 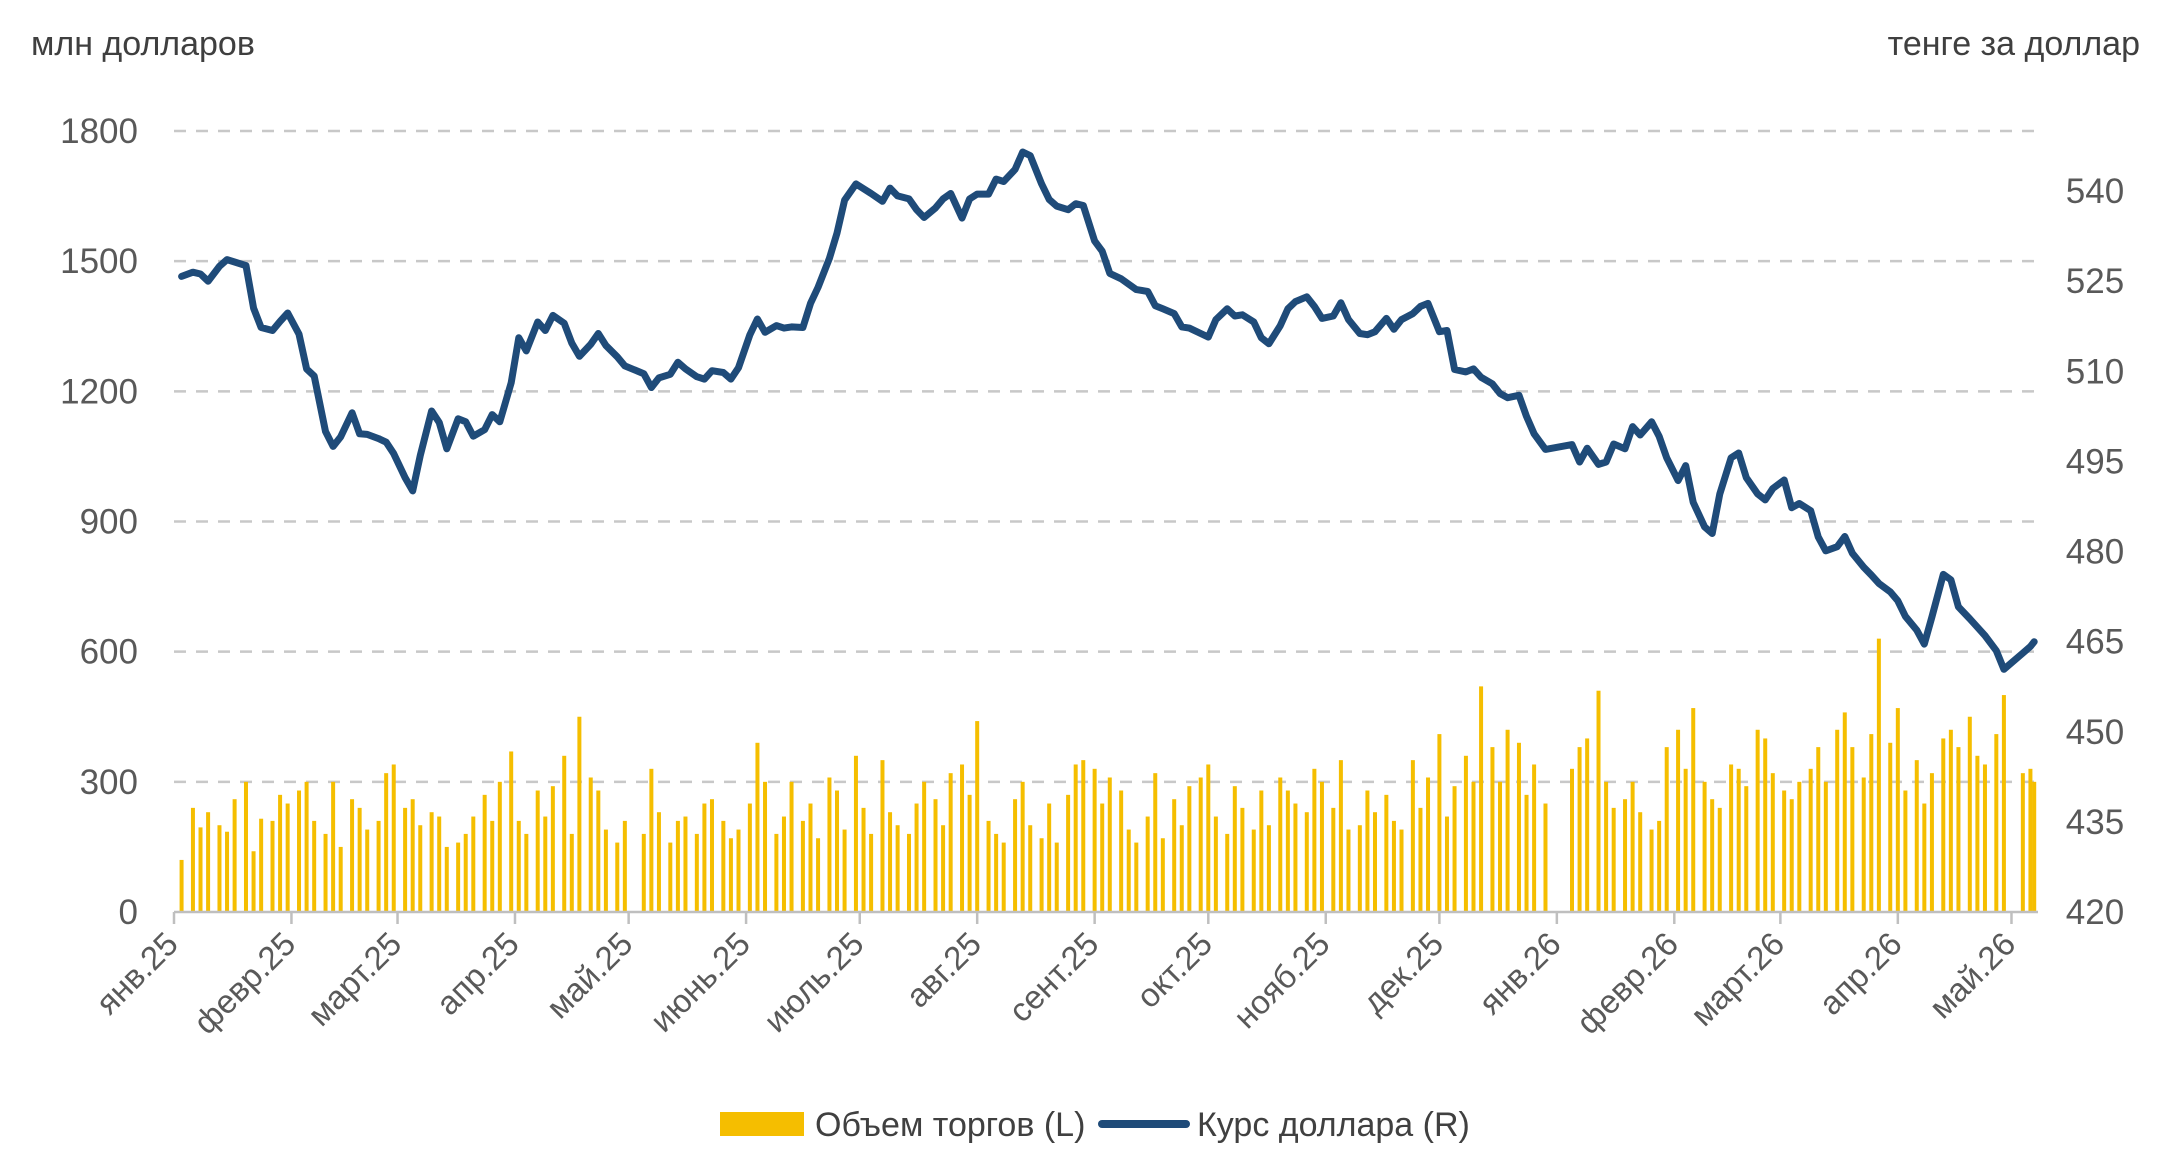 What do you see at coordinates (700, 982) in the screenshot?
I see `x-tick-label: июнь.25` at bounding box center [700, 982].